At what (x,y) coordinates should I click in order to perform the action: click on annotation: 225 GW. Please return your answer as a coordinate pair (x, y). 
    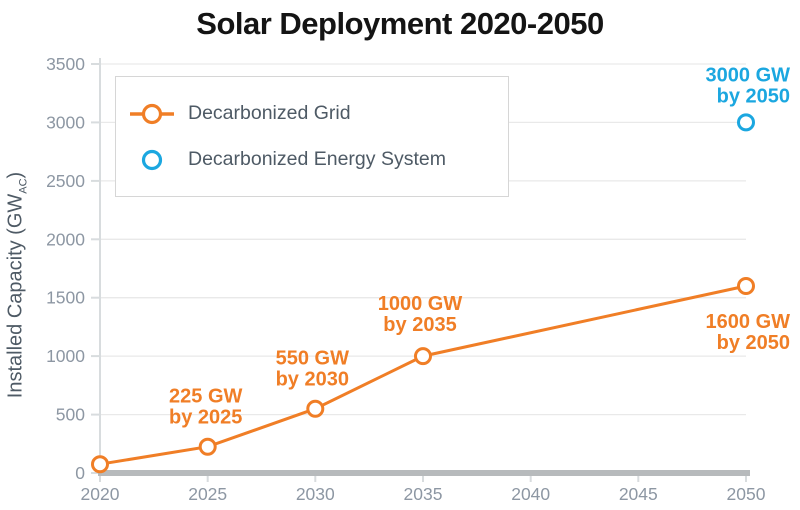
    Looking at the image, I should click on (205, 397).